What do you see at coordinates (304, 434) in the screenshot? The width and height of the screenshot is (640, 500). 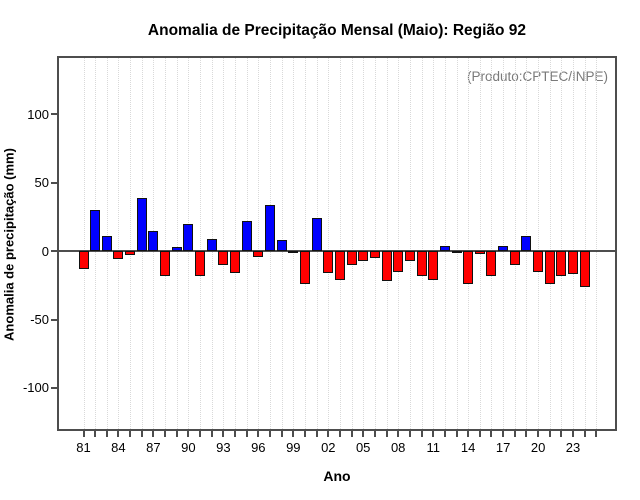 I see `x-tick-2000` at bounding box center [304, 434].